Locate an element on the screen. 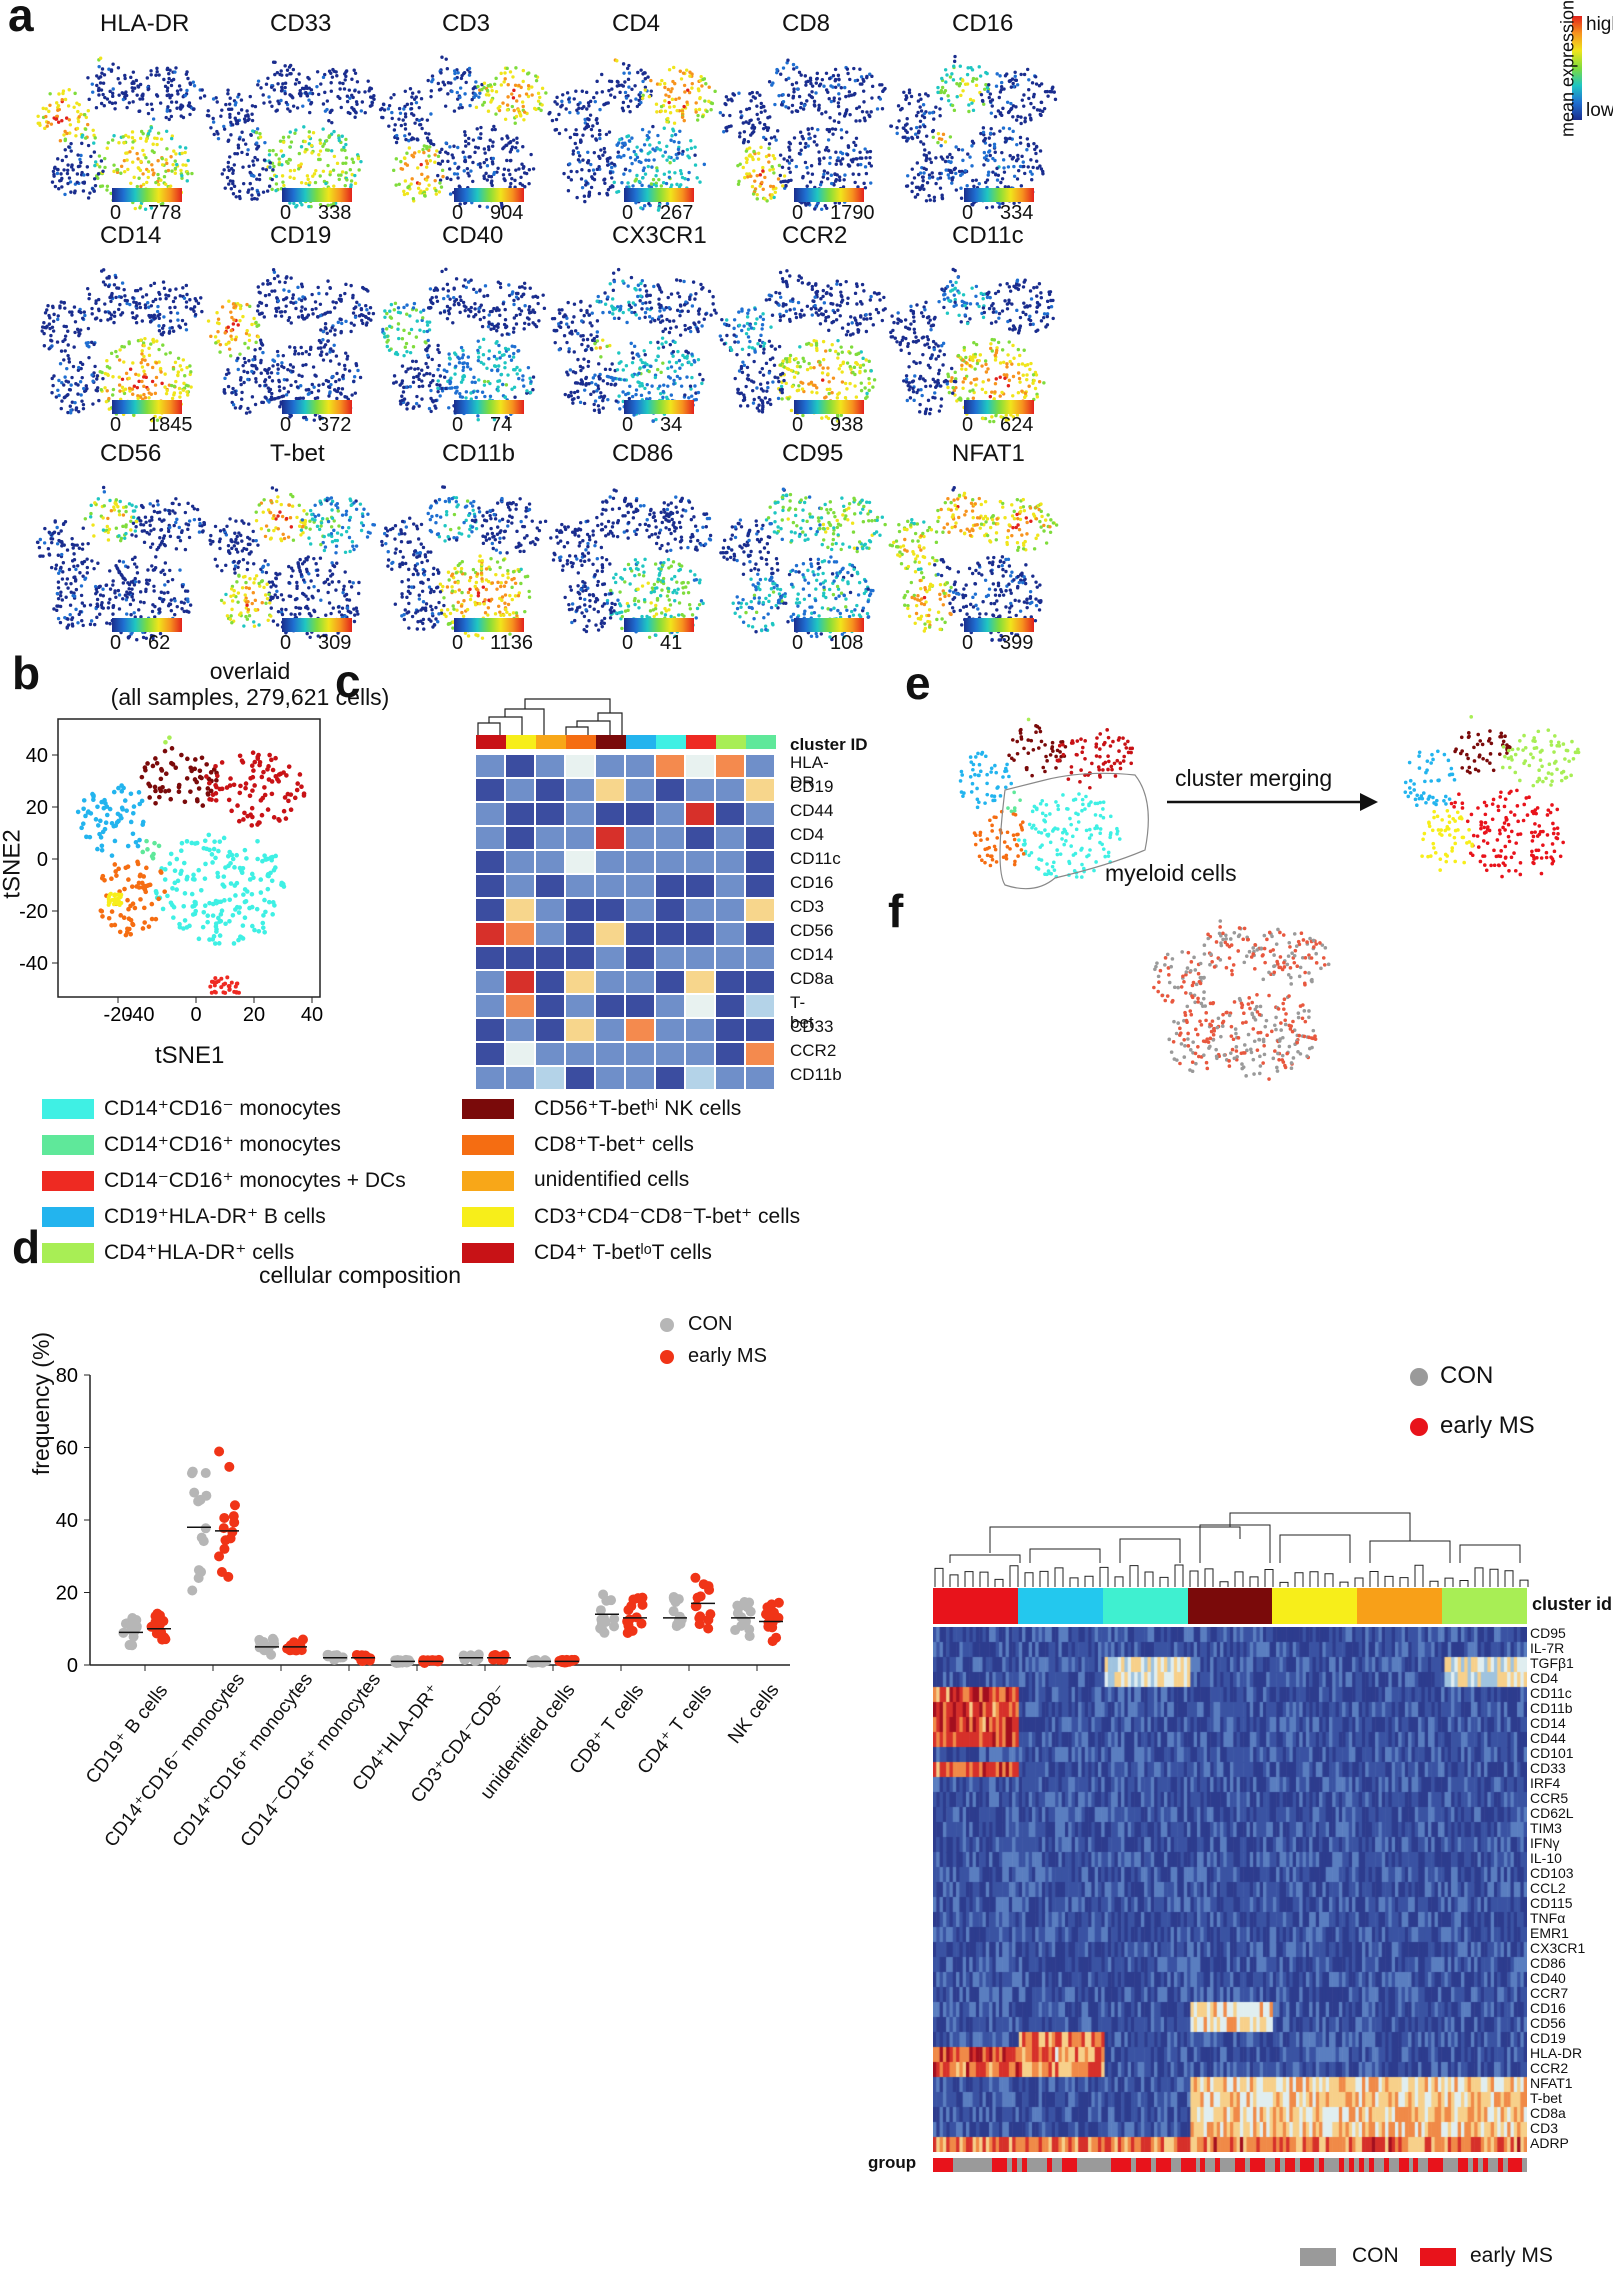  colorbar-max: 62 is located at coordinates (159, 643).